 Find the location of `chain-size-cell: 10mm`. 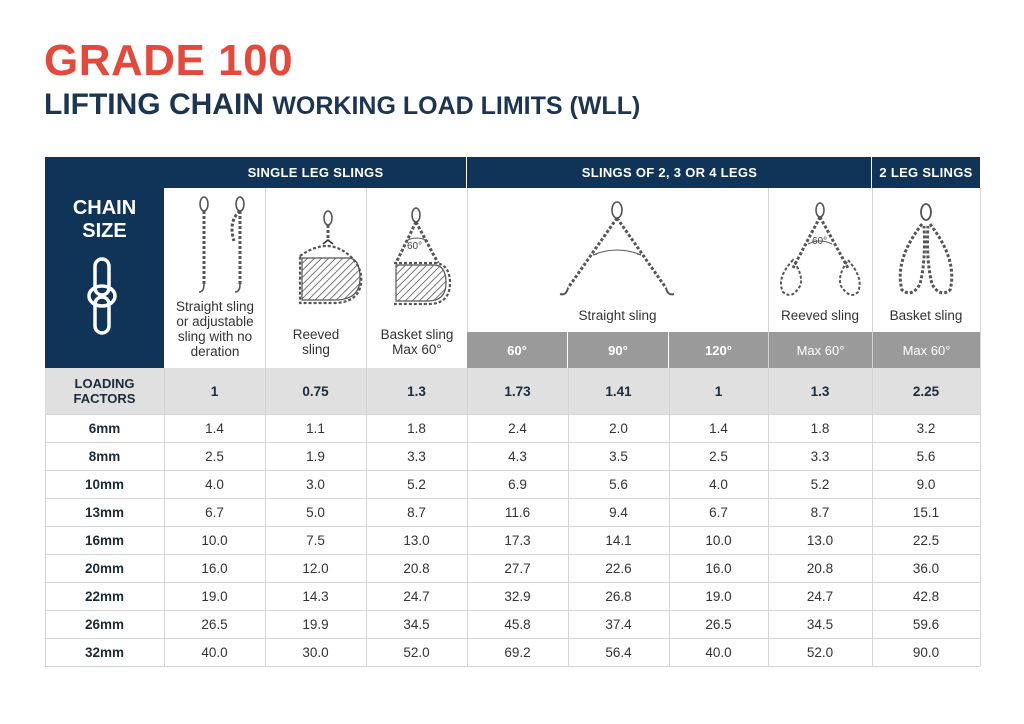

chain-size-cell: 10mm is located at coordinates (104, 484).